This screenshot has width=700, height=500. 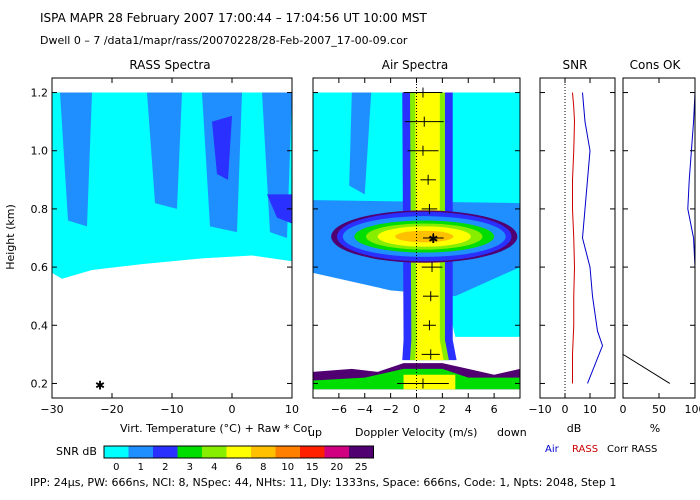 I want to click on legend-air: Air, so click(x=552, y=449).